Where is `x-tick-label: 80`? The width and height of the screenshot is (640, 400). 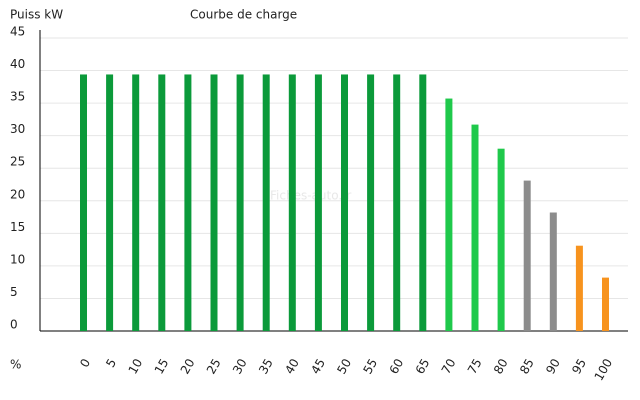 x-tick-label: 80 is located at coordinates (501, 366).